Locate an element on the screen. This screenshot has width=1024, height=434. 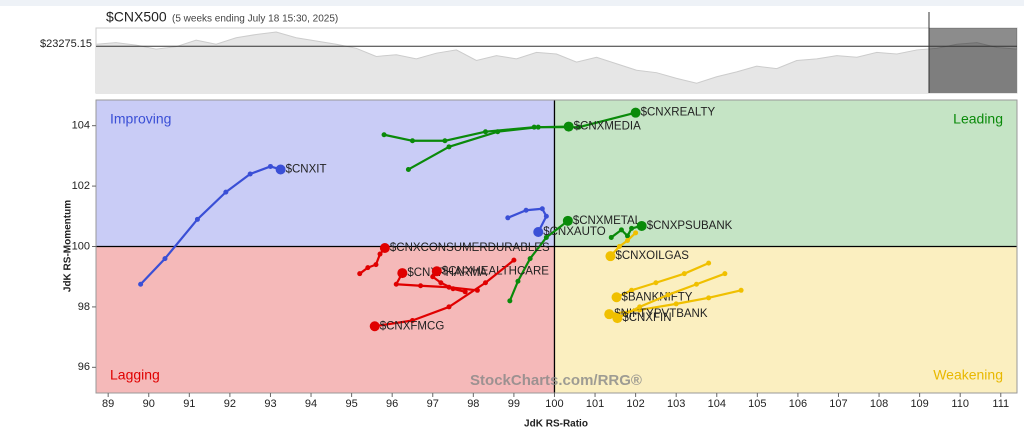
y-tick-label: 100 is located at coordinates (81, 246).